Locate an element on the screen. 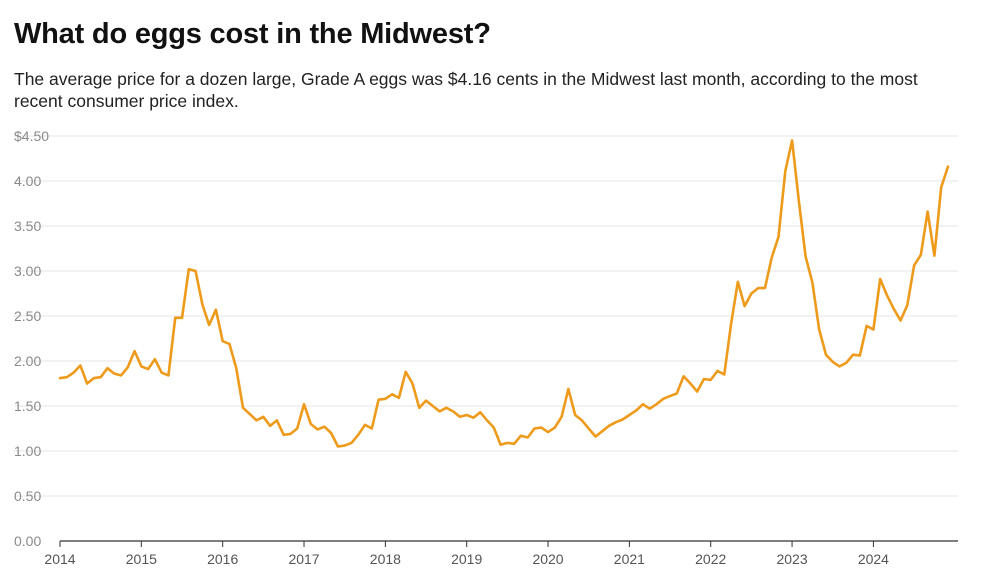  y-tick-label: 2.50 is located at coordinates (27, 316).